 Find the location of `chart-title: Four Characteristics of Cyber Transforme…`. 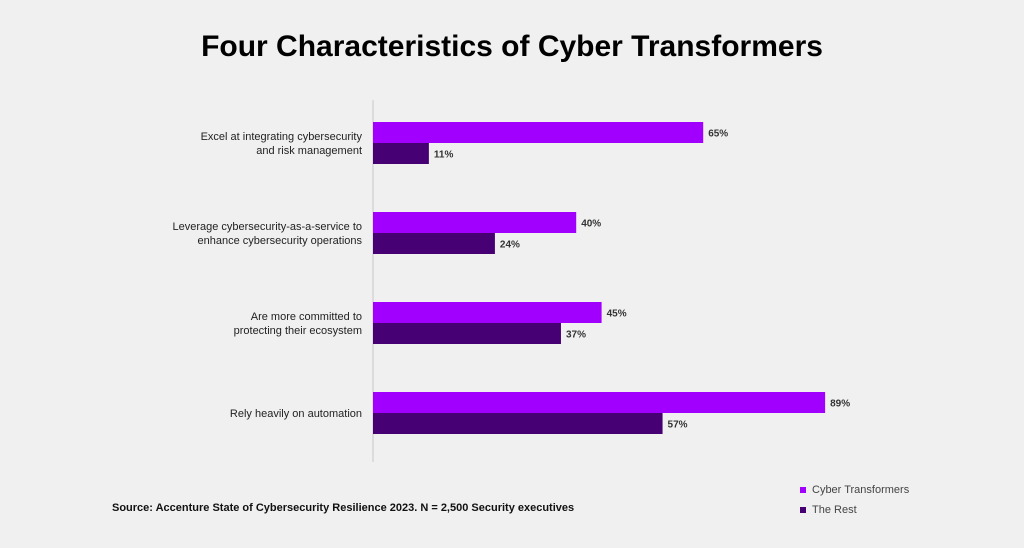

chart-title: Four Characteristics of Cyber Transforme… is located at coordinates (512, 46).